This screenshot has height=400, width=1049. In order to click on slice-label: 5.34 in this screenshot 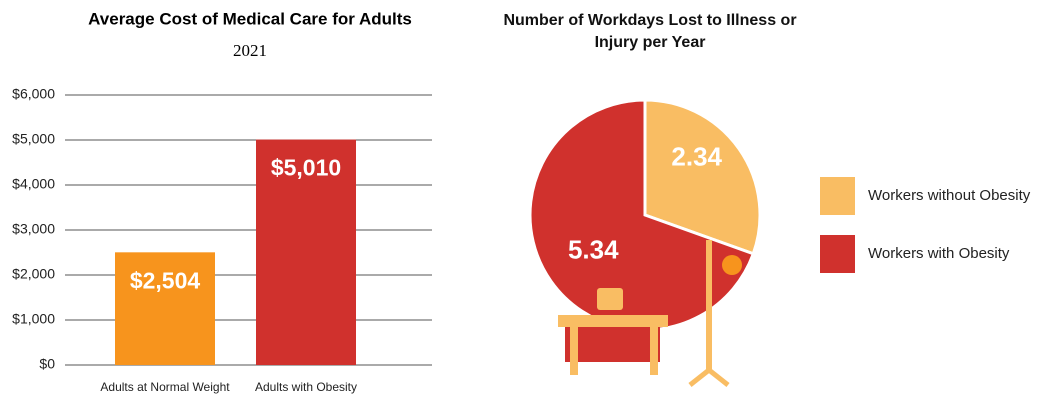, I will do `click(593, 249)`.